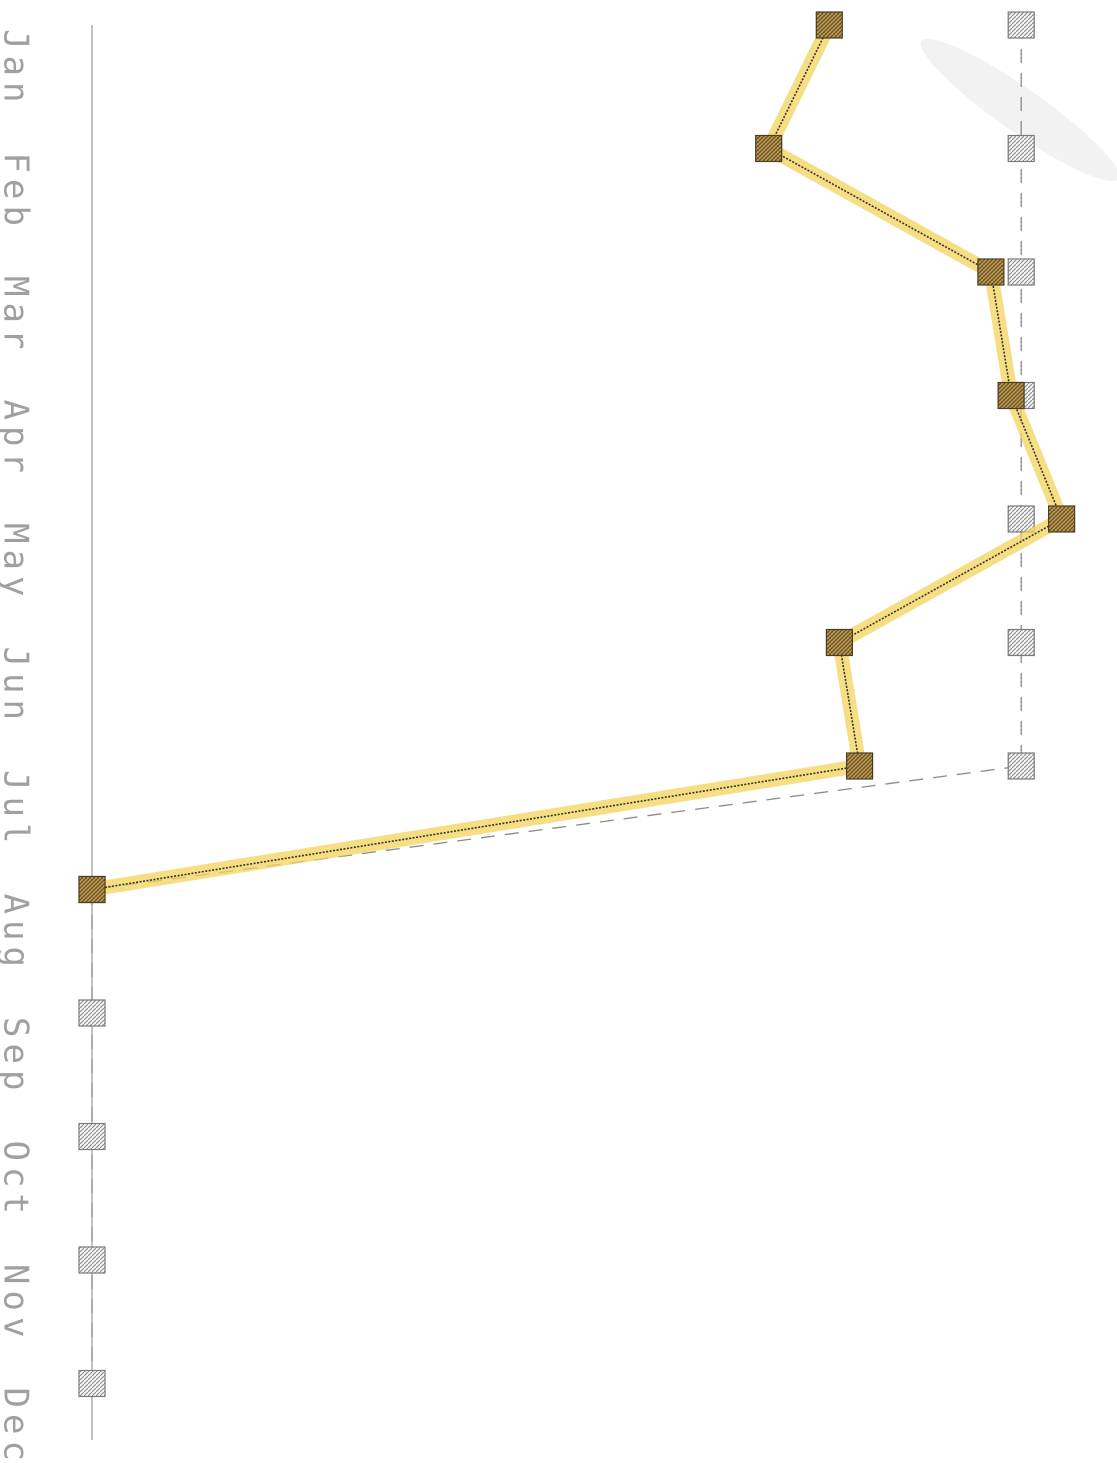 The image size is (1117, 1463). I want to click on category-label-apr: Apr, so click(18, 439).